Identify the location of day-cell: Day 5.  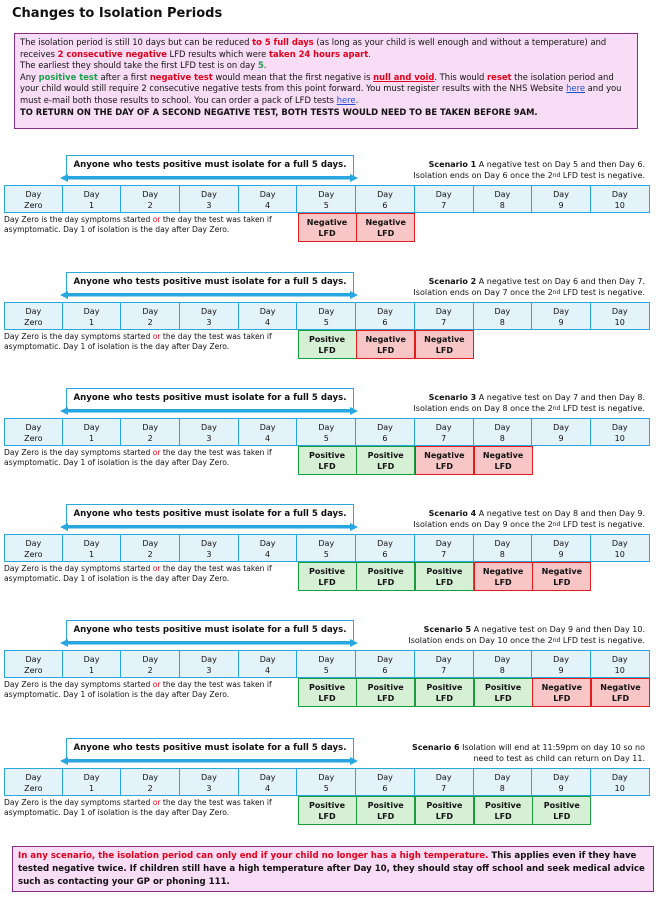
(327, 199).